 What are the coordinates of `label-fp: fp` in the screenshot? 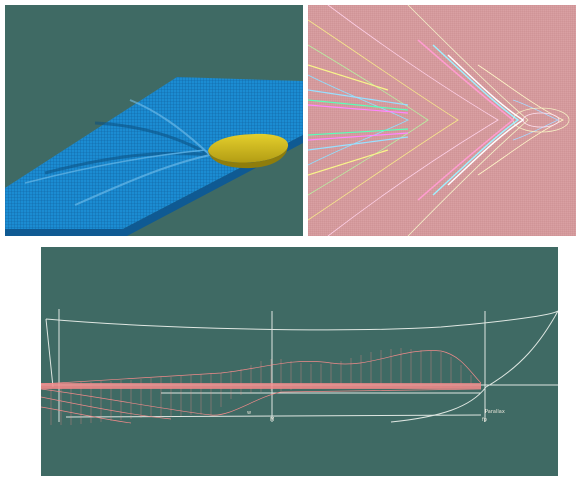 It's located at (484, 420).